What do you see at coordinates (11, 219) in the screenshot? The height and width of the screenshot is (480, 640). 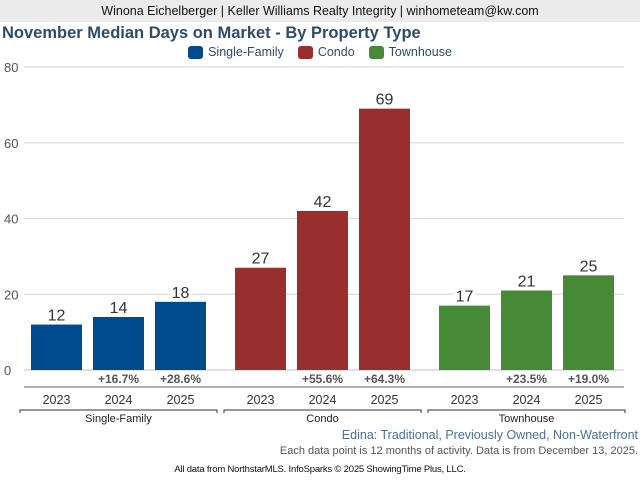 I see `y-tick-label: 40` at bounding box center [11, 219].